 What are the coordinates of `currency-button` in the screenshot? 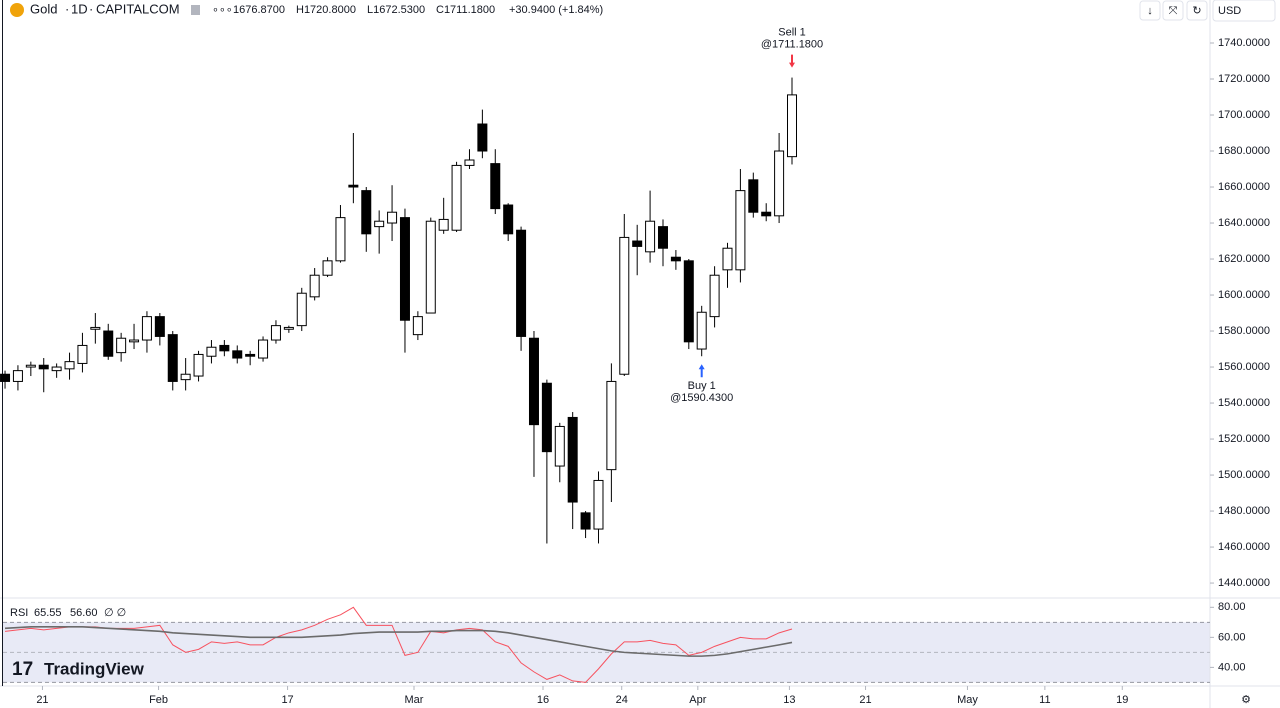 It's located at (1244, 11).